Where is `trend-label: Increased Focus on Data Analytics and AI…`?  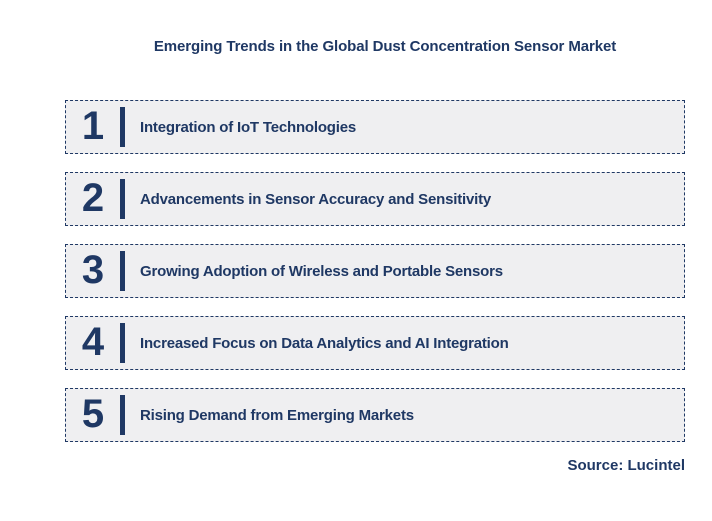
trend-label: Increased Focus on Data Analytics and AI… is located at coordinates (324, 343).